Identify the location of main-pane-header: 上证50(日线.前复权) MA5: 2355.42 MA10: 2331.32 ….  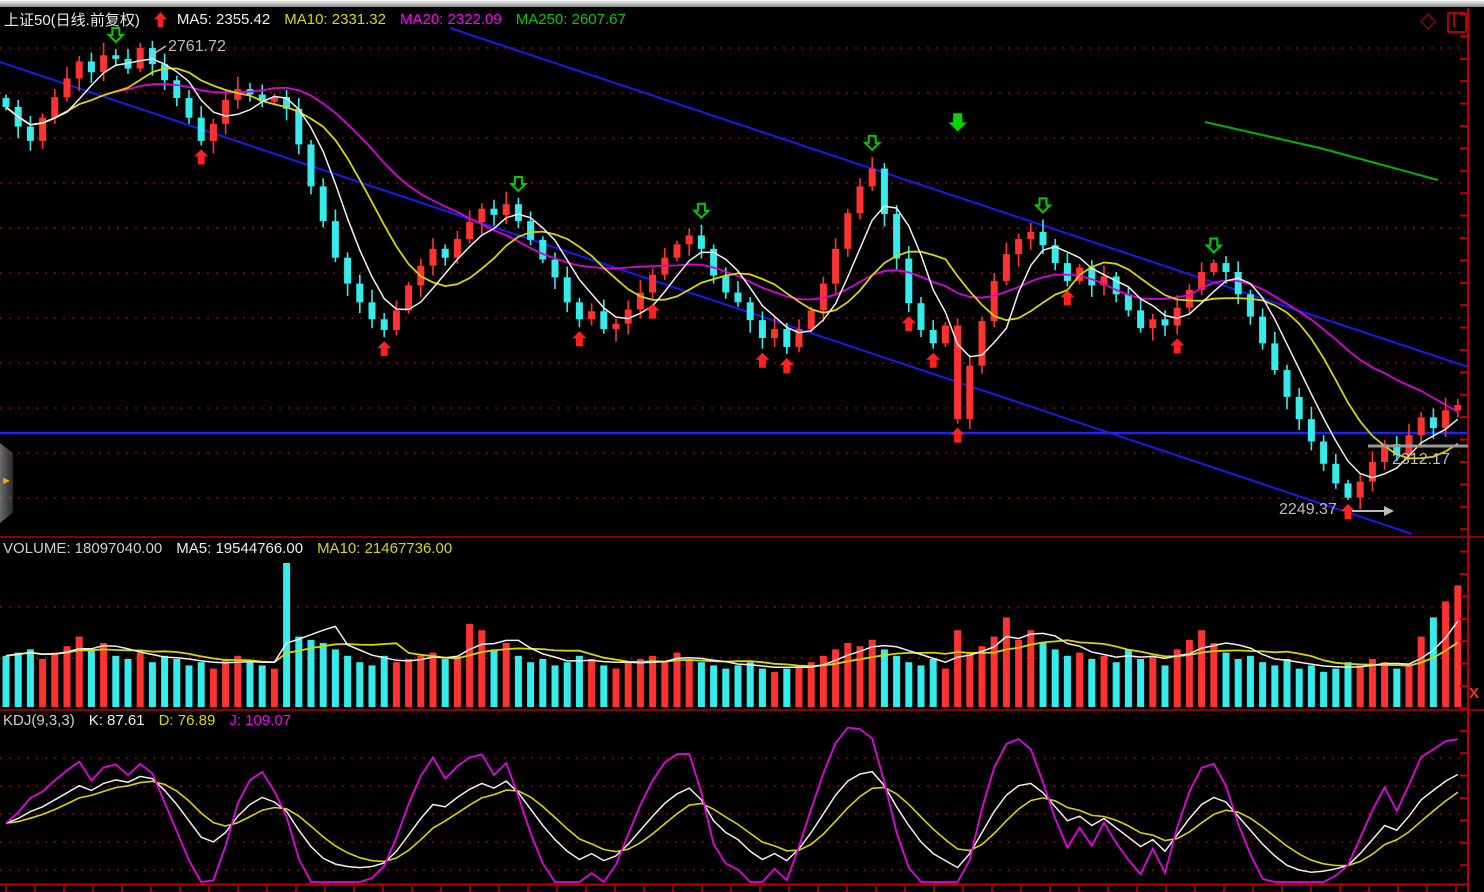
(322, 19).